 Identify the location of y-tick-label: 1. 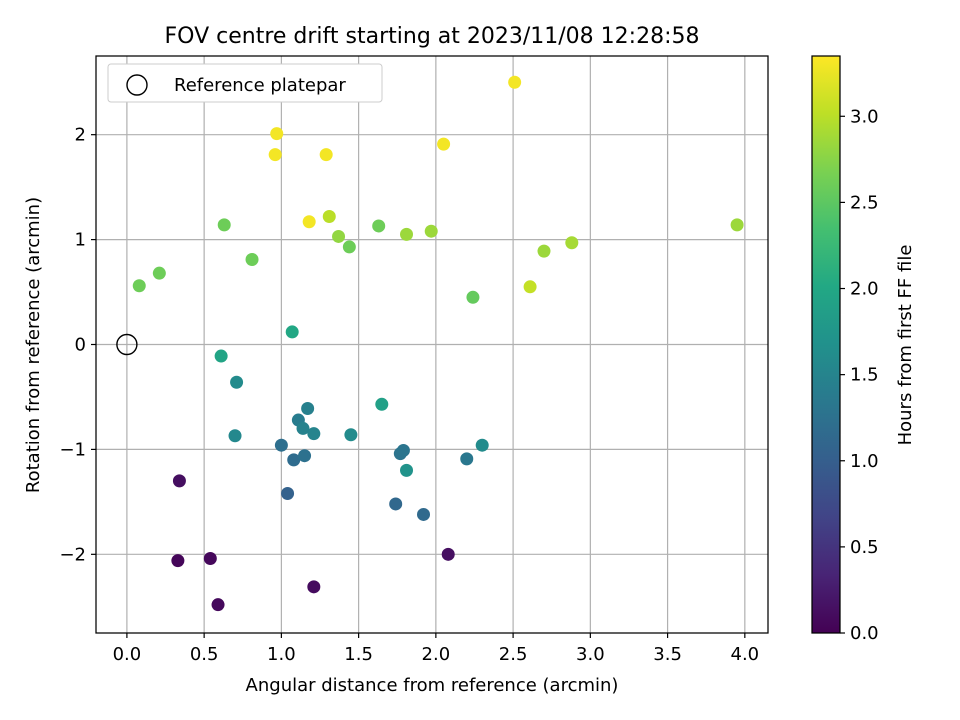
(80, 240).